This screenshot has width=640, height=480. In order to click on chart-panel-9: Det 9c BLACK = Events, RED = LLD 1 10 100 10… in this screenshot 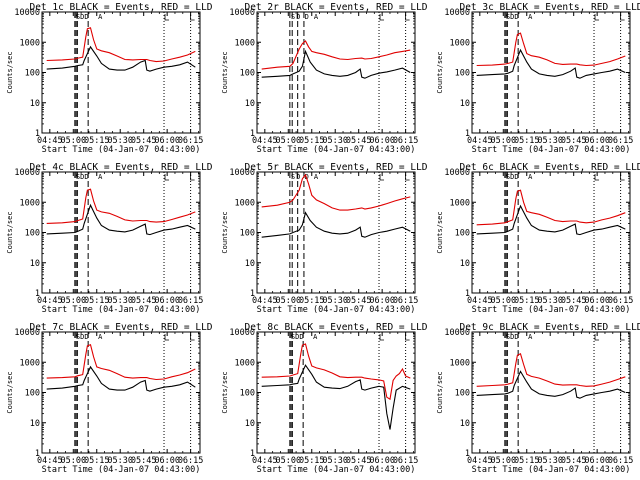, I will do `click(538, 398)`.